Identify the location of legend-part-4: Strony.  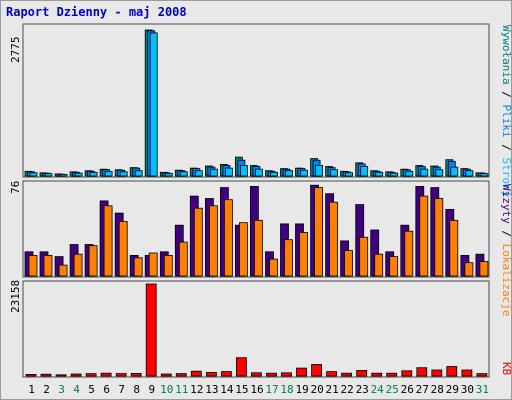
(506, 177).